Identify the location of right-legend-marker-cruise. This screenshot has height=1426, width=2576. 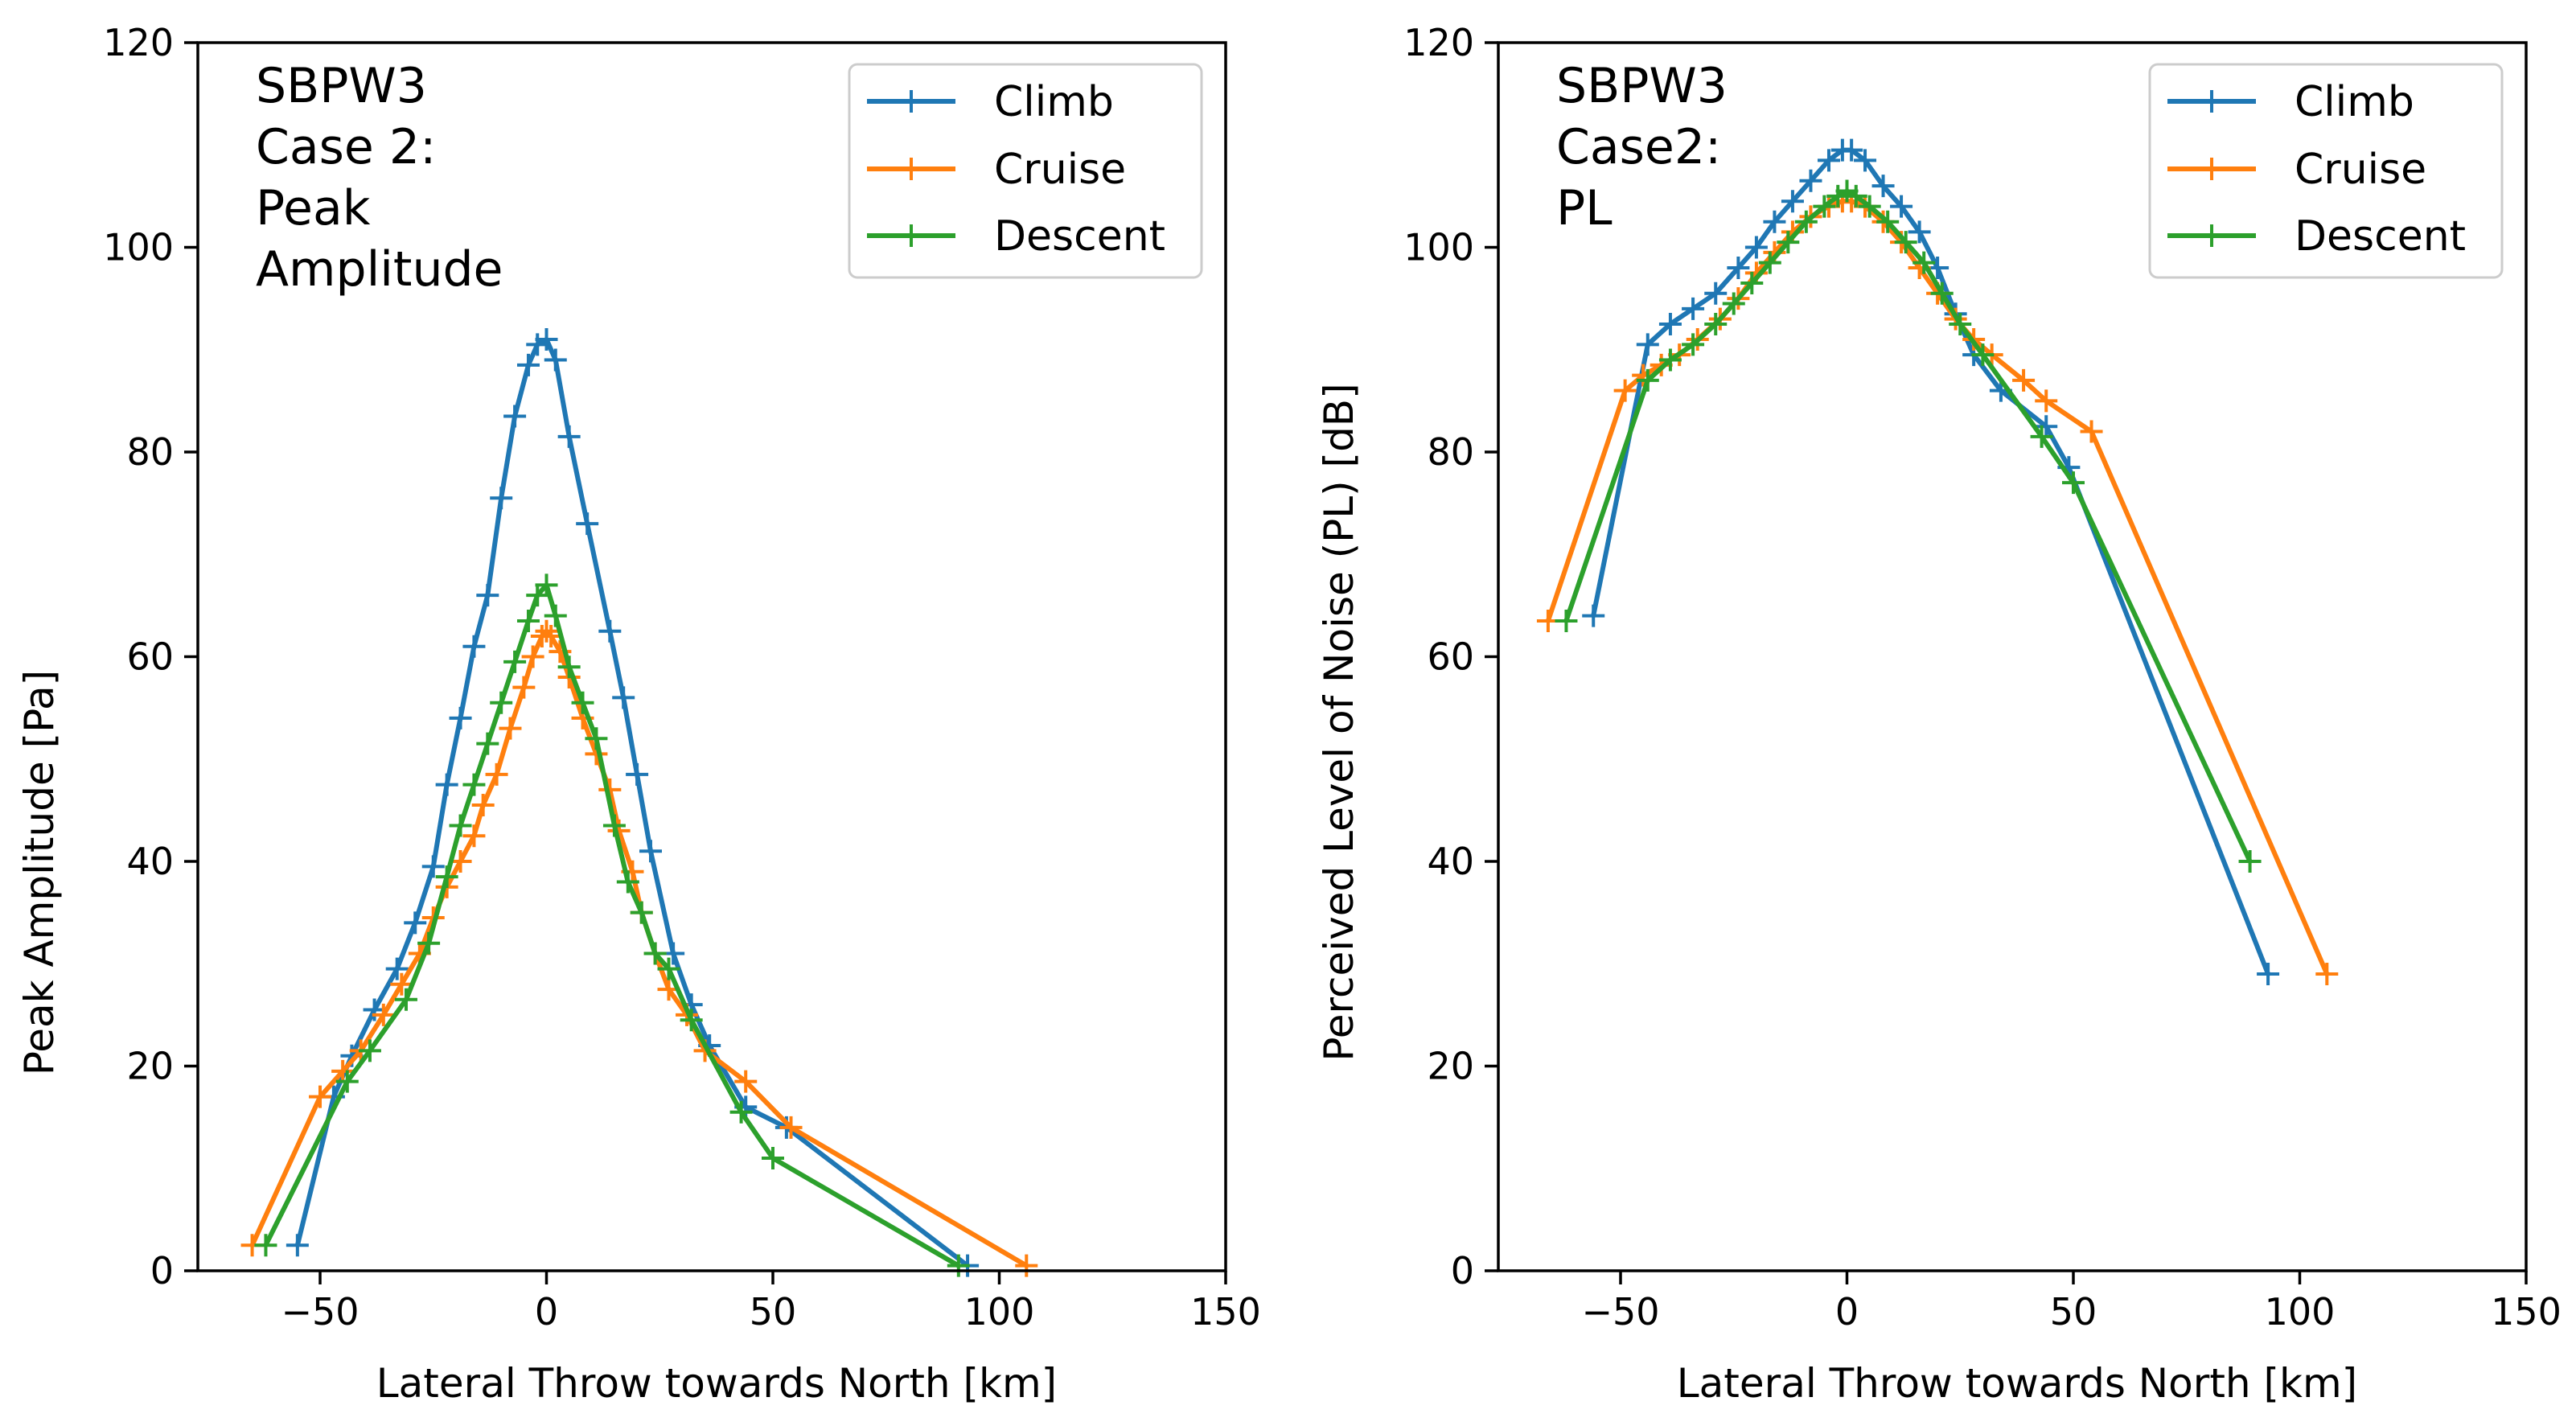
(2211, 169).